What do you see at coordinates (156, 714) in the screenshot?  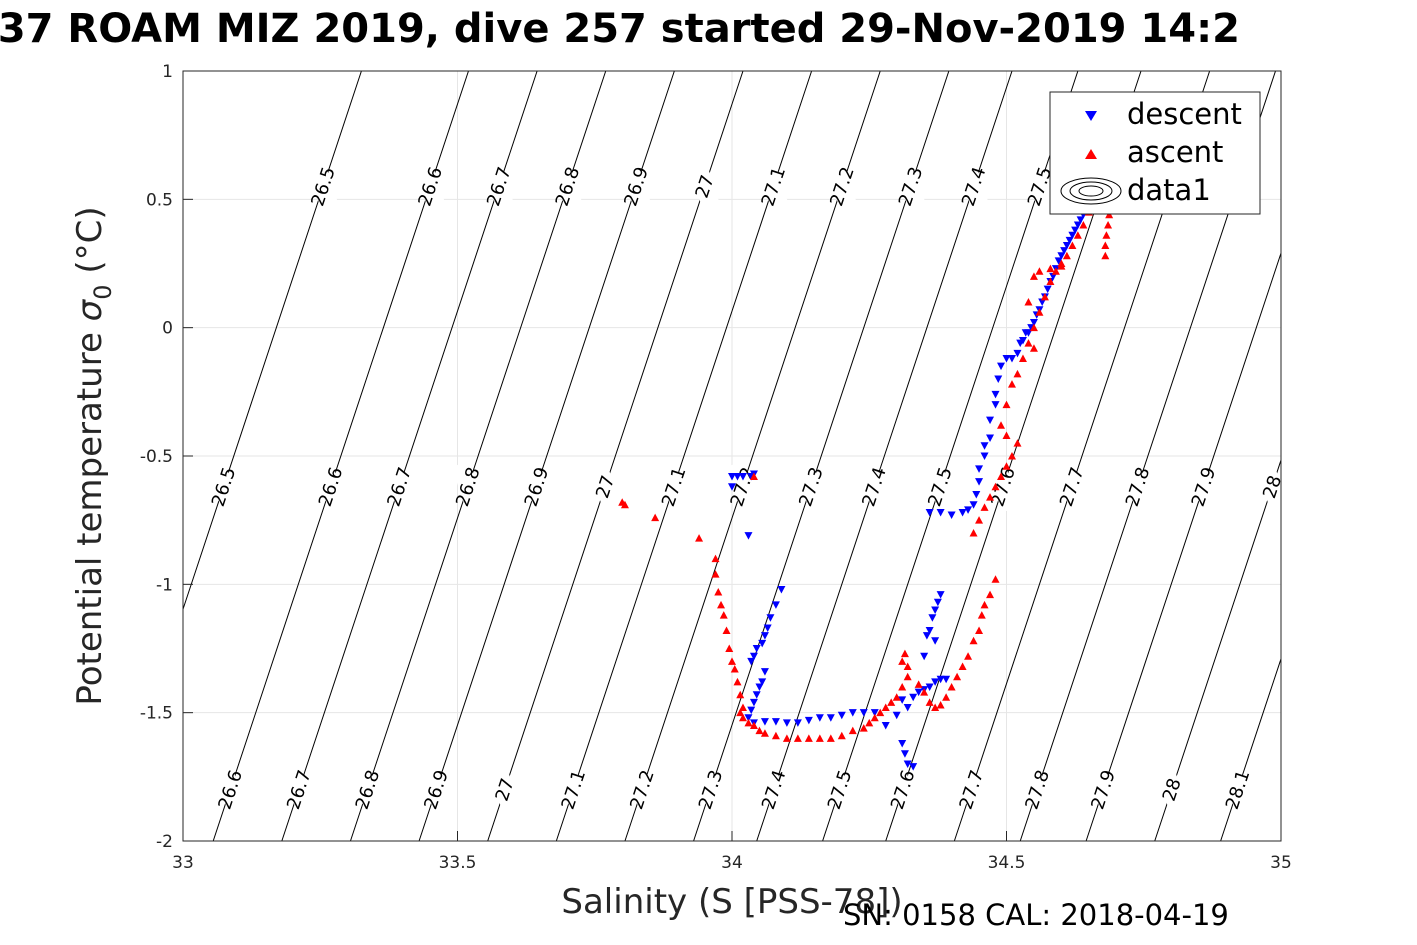 I see `y-tick-label: -1.5` at bounding box center [156, 714].